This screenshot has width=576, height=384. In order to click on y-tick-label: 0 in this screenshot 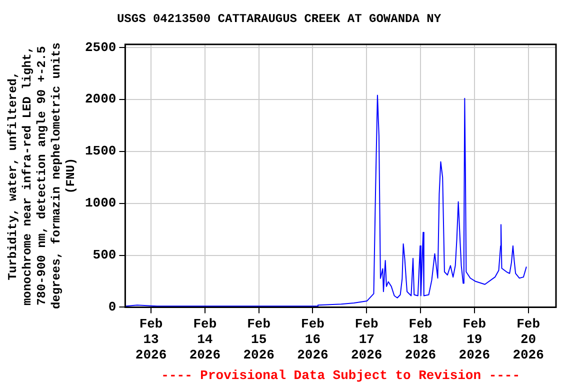, I will do `click(112, 306)`.